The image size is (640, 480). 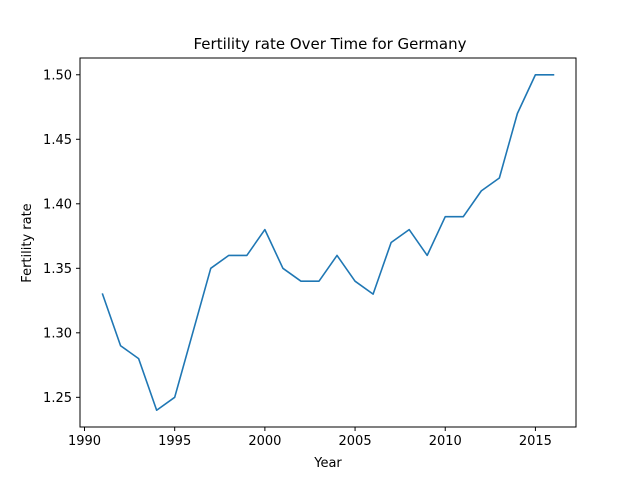 I want to click on x-tick-label: 2005, so click(x=355, y=441).